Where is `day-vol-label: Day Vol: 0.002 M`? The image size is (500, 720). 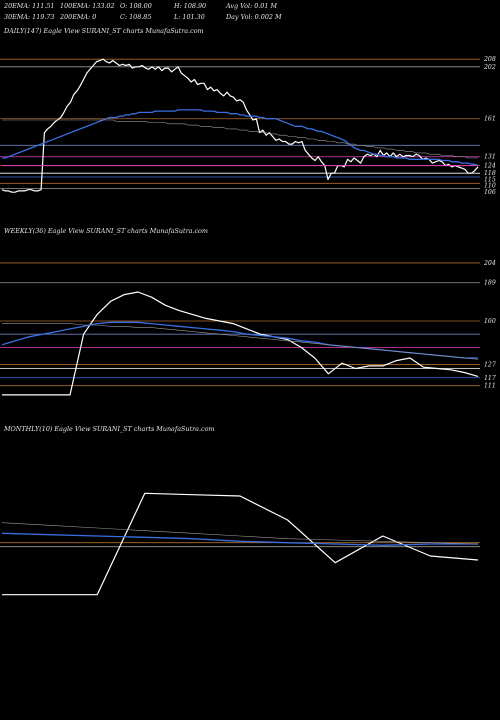 day-vol-label: Day Vol: 0.002 M is located at coordinates (254, 17).